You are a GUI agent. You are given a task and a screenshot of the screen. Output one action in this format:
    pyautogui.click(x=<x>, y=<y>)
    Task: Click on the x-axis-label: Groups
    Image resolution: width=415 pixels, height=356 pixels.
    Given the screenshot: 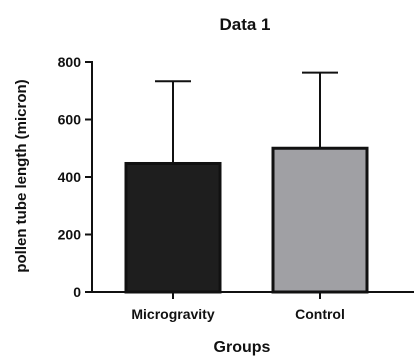 What is the action you would take?
    pyautogui.click(x=242, y=347)
    